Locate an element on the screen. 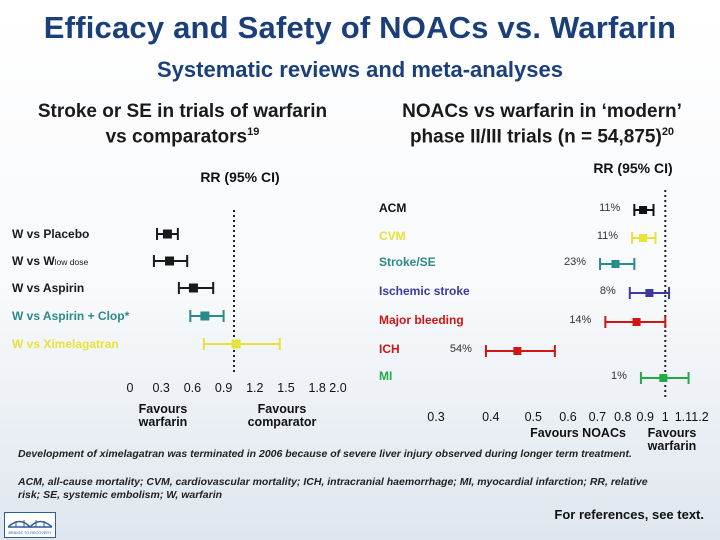 Image resolution: width=720 pixels, height=540 pixels. left-xtick-6: 1.8 is located at coordinates (317, 388).